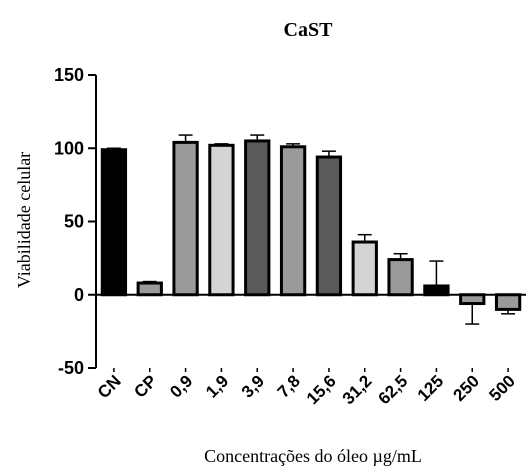 This screenshot has width=529, height=473. I want to click on bar-62,5, so click(400, 277).